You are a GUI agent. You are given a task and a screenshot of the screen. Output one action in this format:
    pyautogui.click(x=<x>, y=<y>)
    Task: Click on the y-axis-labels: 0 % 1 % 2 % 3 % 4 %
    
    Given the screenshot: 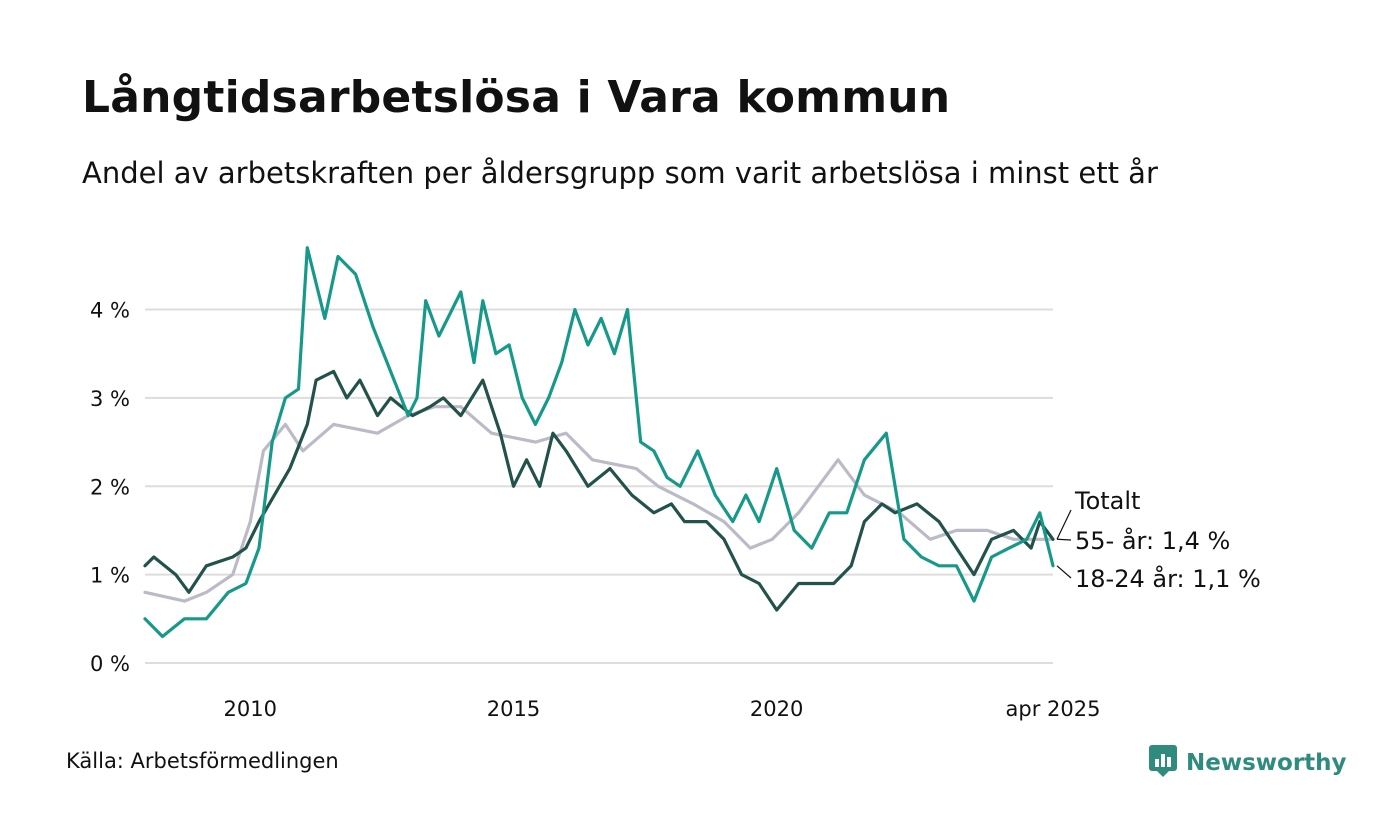 What is the action you would take?
    pyautogui.click(x=110, y=487)
    